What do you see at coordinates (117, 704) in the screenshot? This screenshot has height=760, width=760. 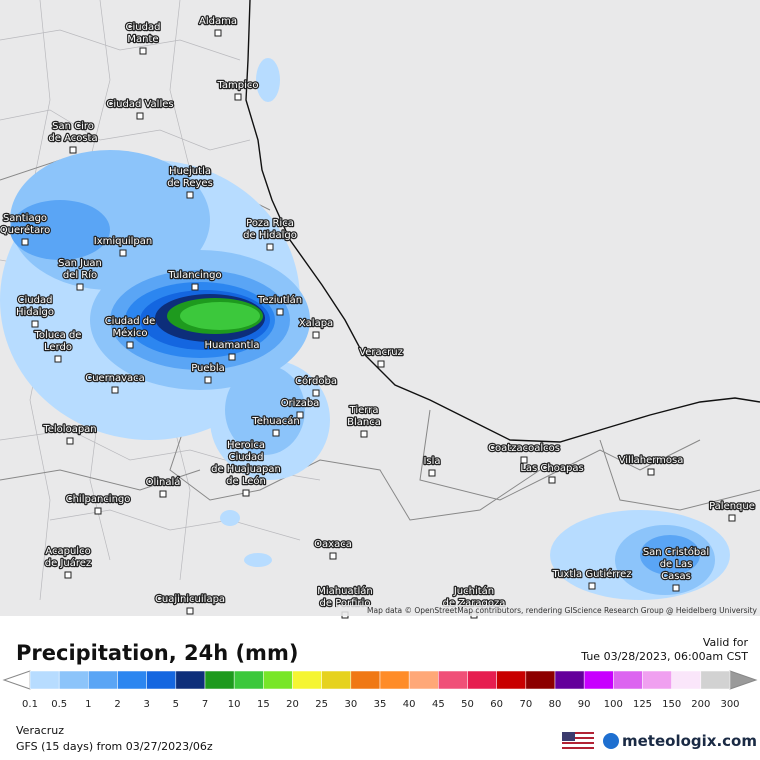 I see `legend-label: 2` at bounding box center [117, 704].